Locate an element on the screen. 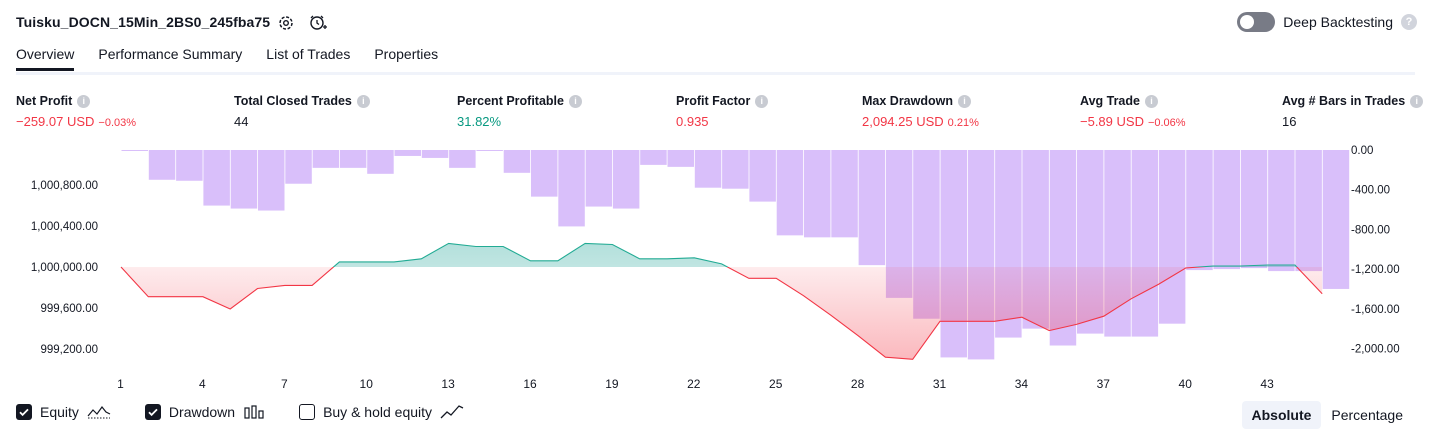 Image resolution: width=1431 pixels, height=438 pixels. x-axis-tick: 1 is located at coordinates (120, 384).